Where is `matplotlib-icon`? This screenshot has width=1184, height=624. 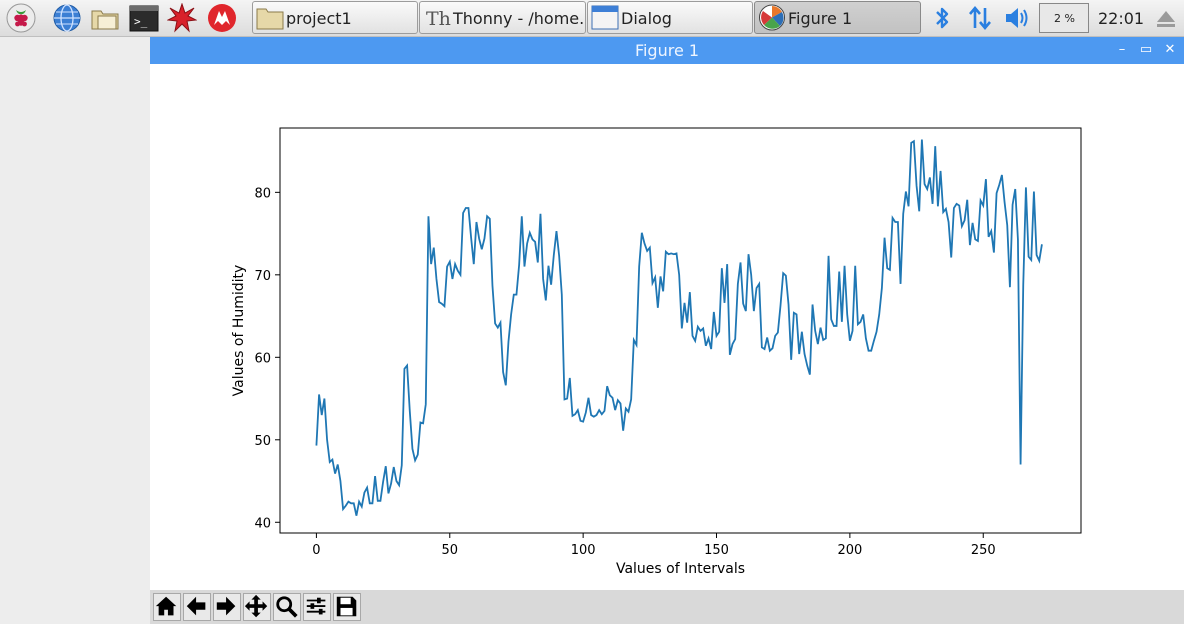 matplotlib-icon is located at coordinates (772, 17).